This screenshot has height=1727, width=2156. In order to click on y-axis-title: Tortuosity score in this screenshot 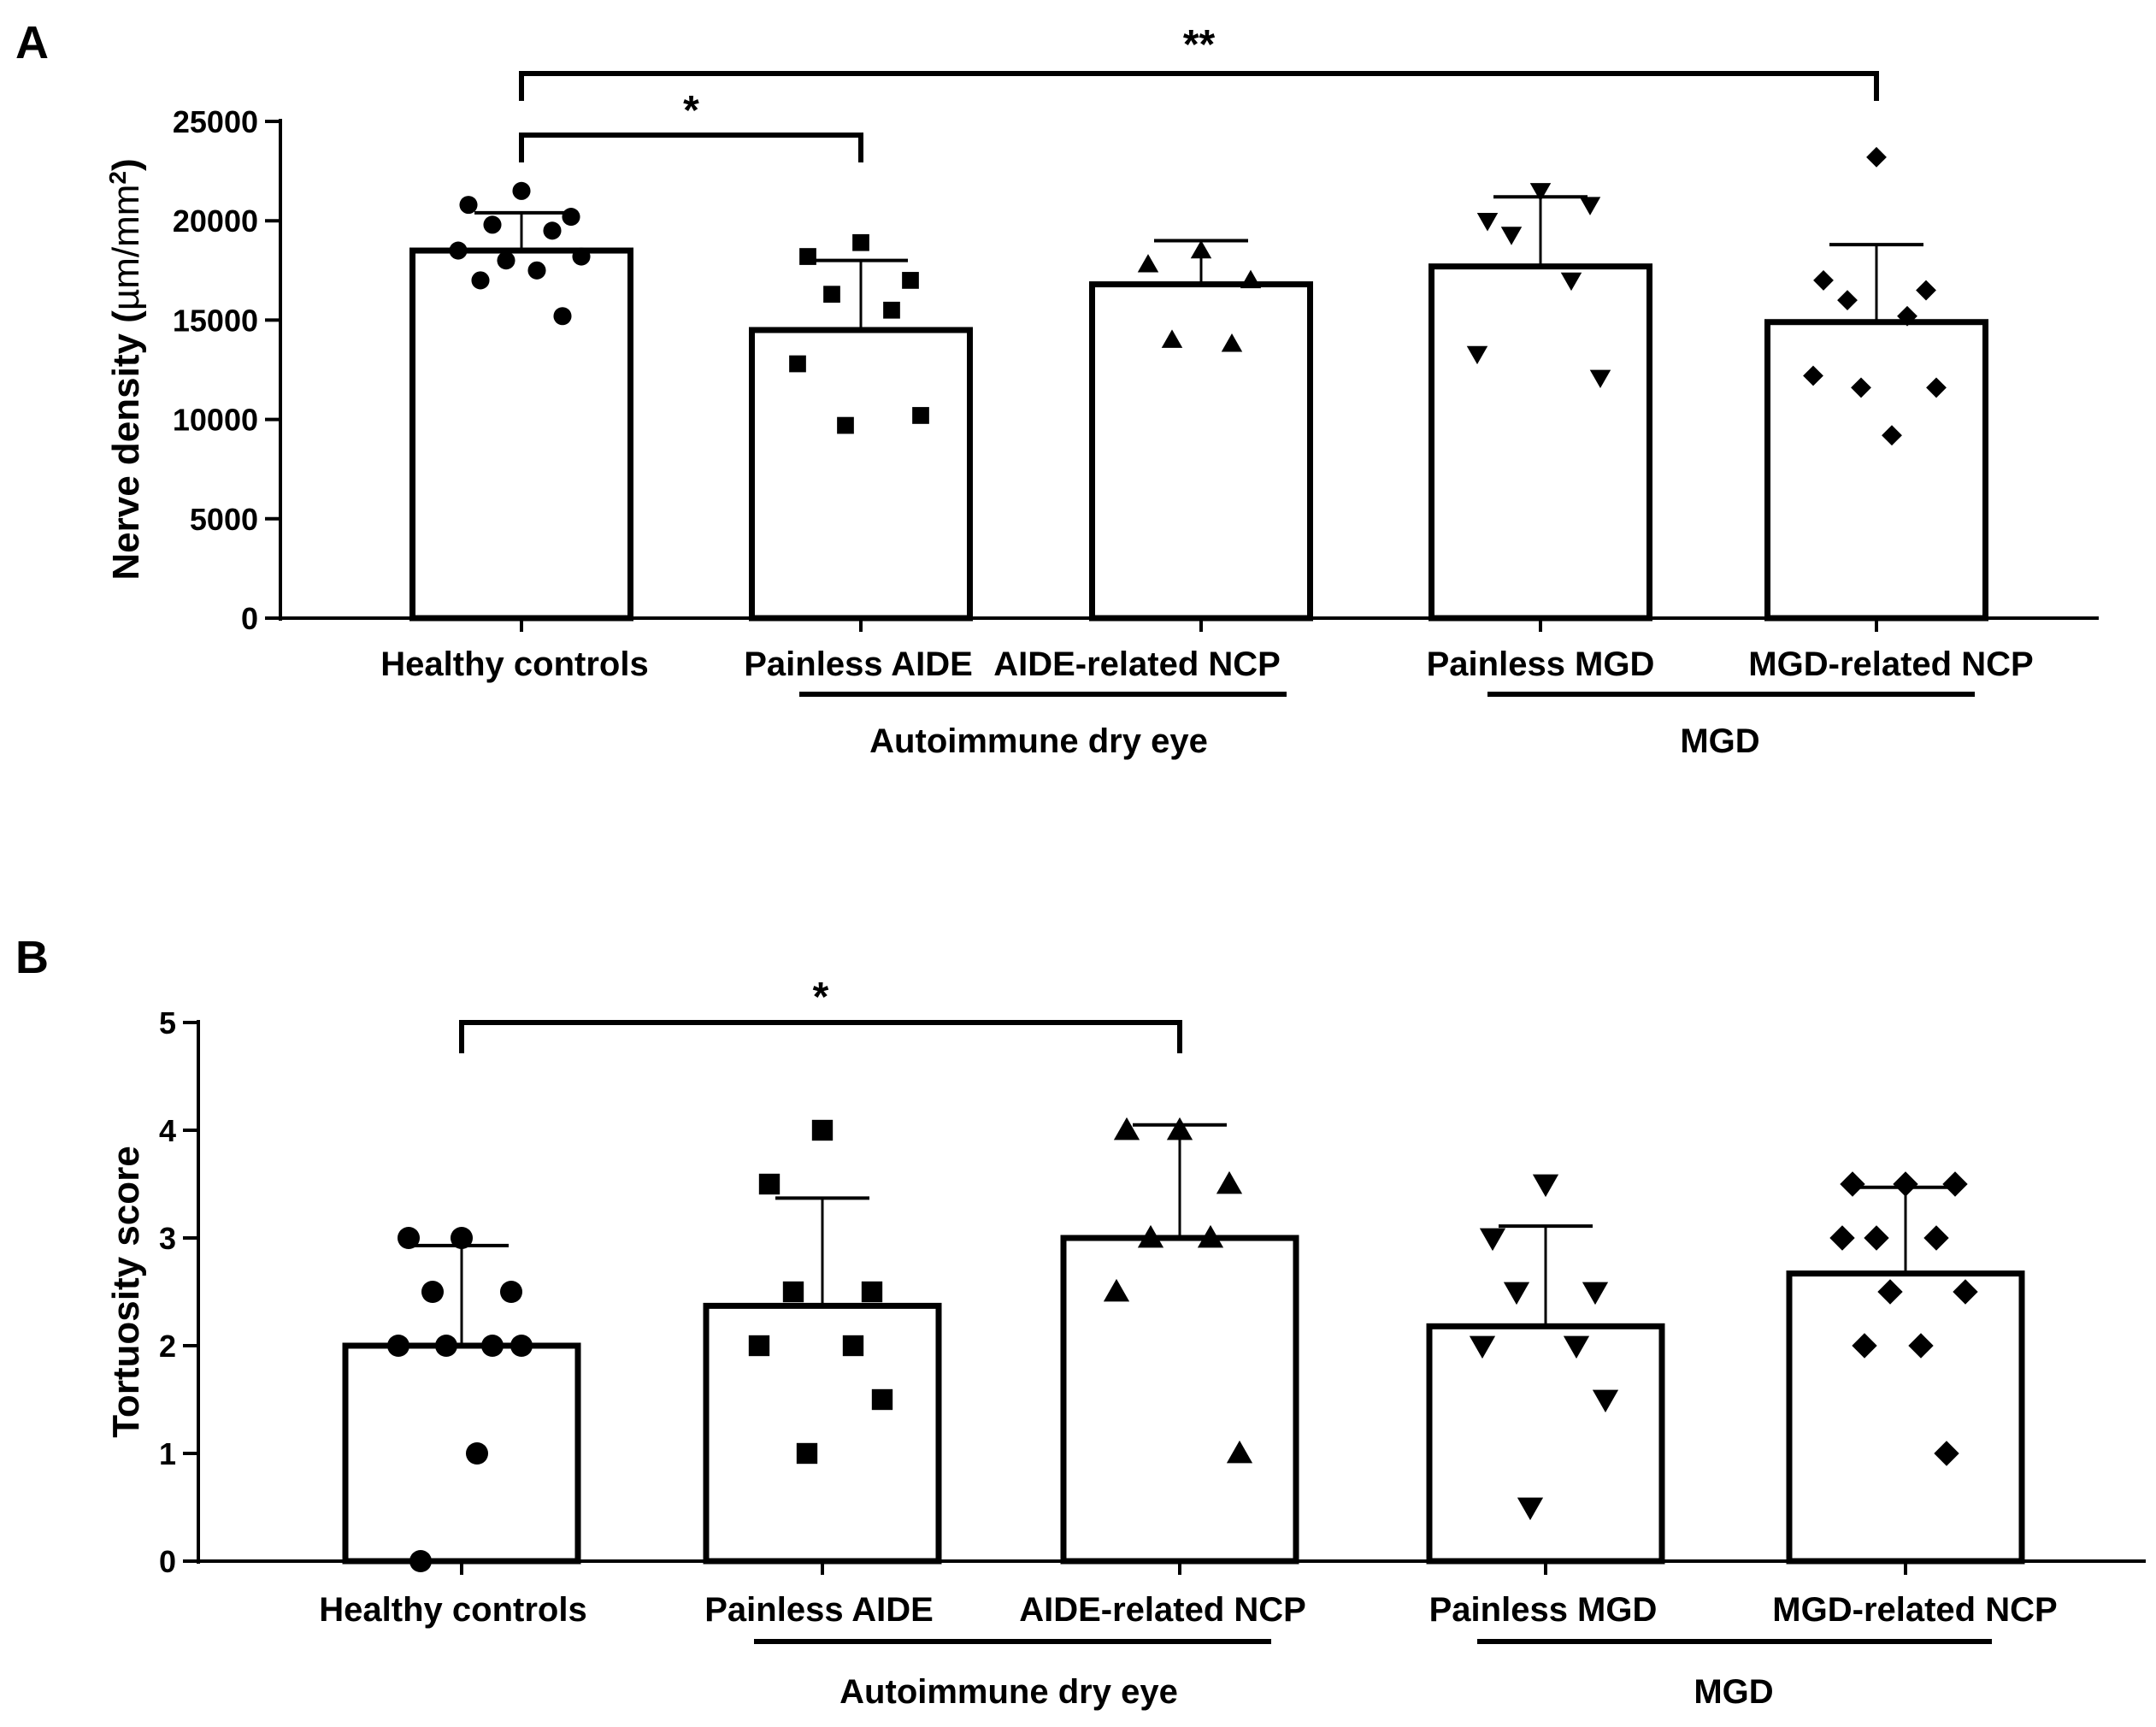, I will do `click(126, 1291)`.